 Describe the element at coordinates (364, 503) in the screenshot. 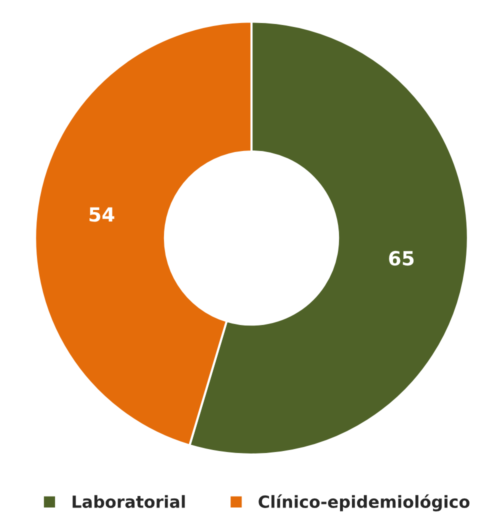

I see `legend-label: Clínico-epidemiológico` at that location.